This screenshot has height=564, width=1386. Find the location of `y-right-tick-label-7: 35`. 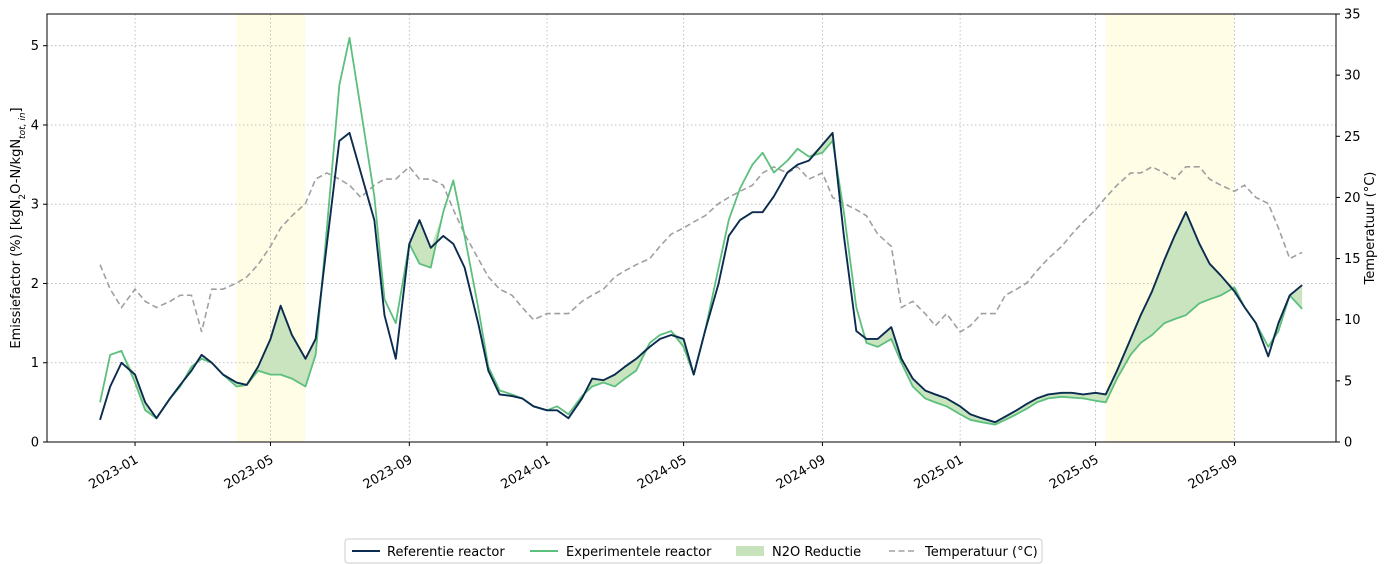

y-right-tick-label-7: 35 is located at coordinates (1352, 15).